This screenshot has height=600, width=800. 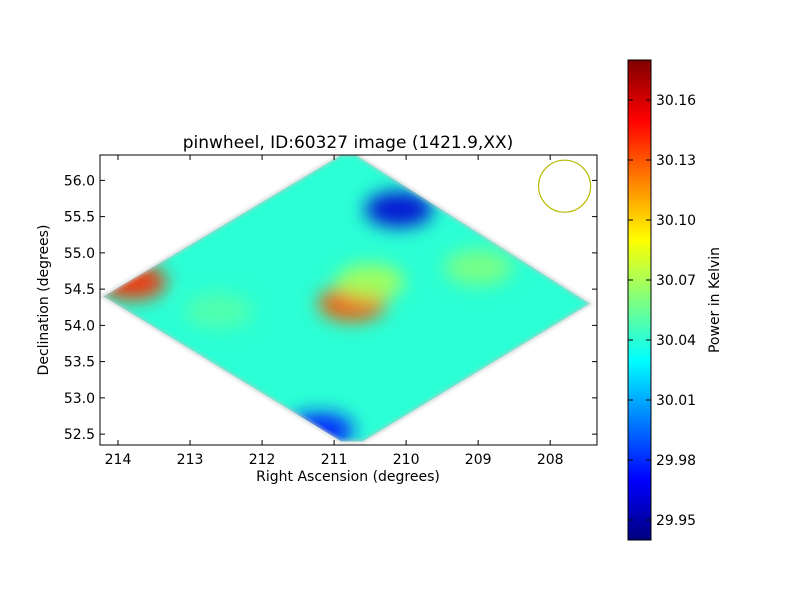 What do you see at coordinates (79, 326) in the screenshot?
I see `y-tick-label: 54.0` at bounding box center [79, 326].